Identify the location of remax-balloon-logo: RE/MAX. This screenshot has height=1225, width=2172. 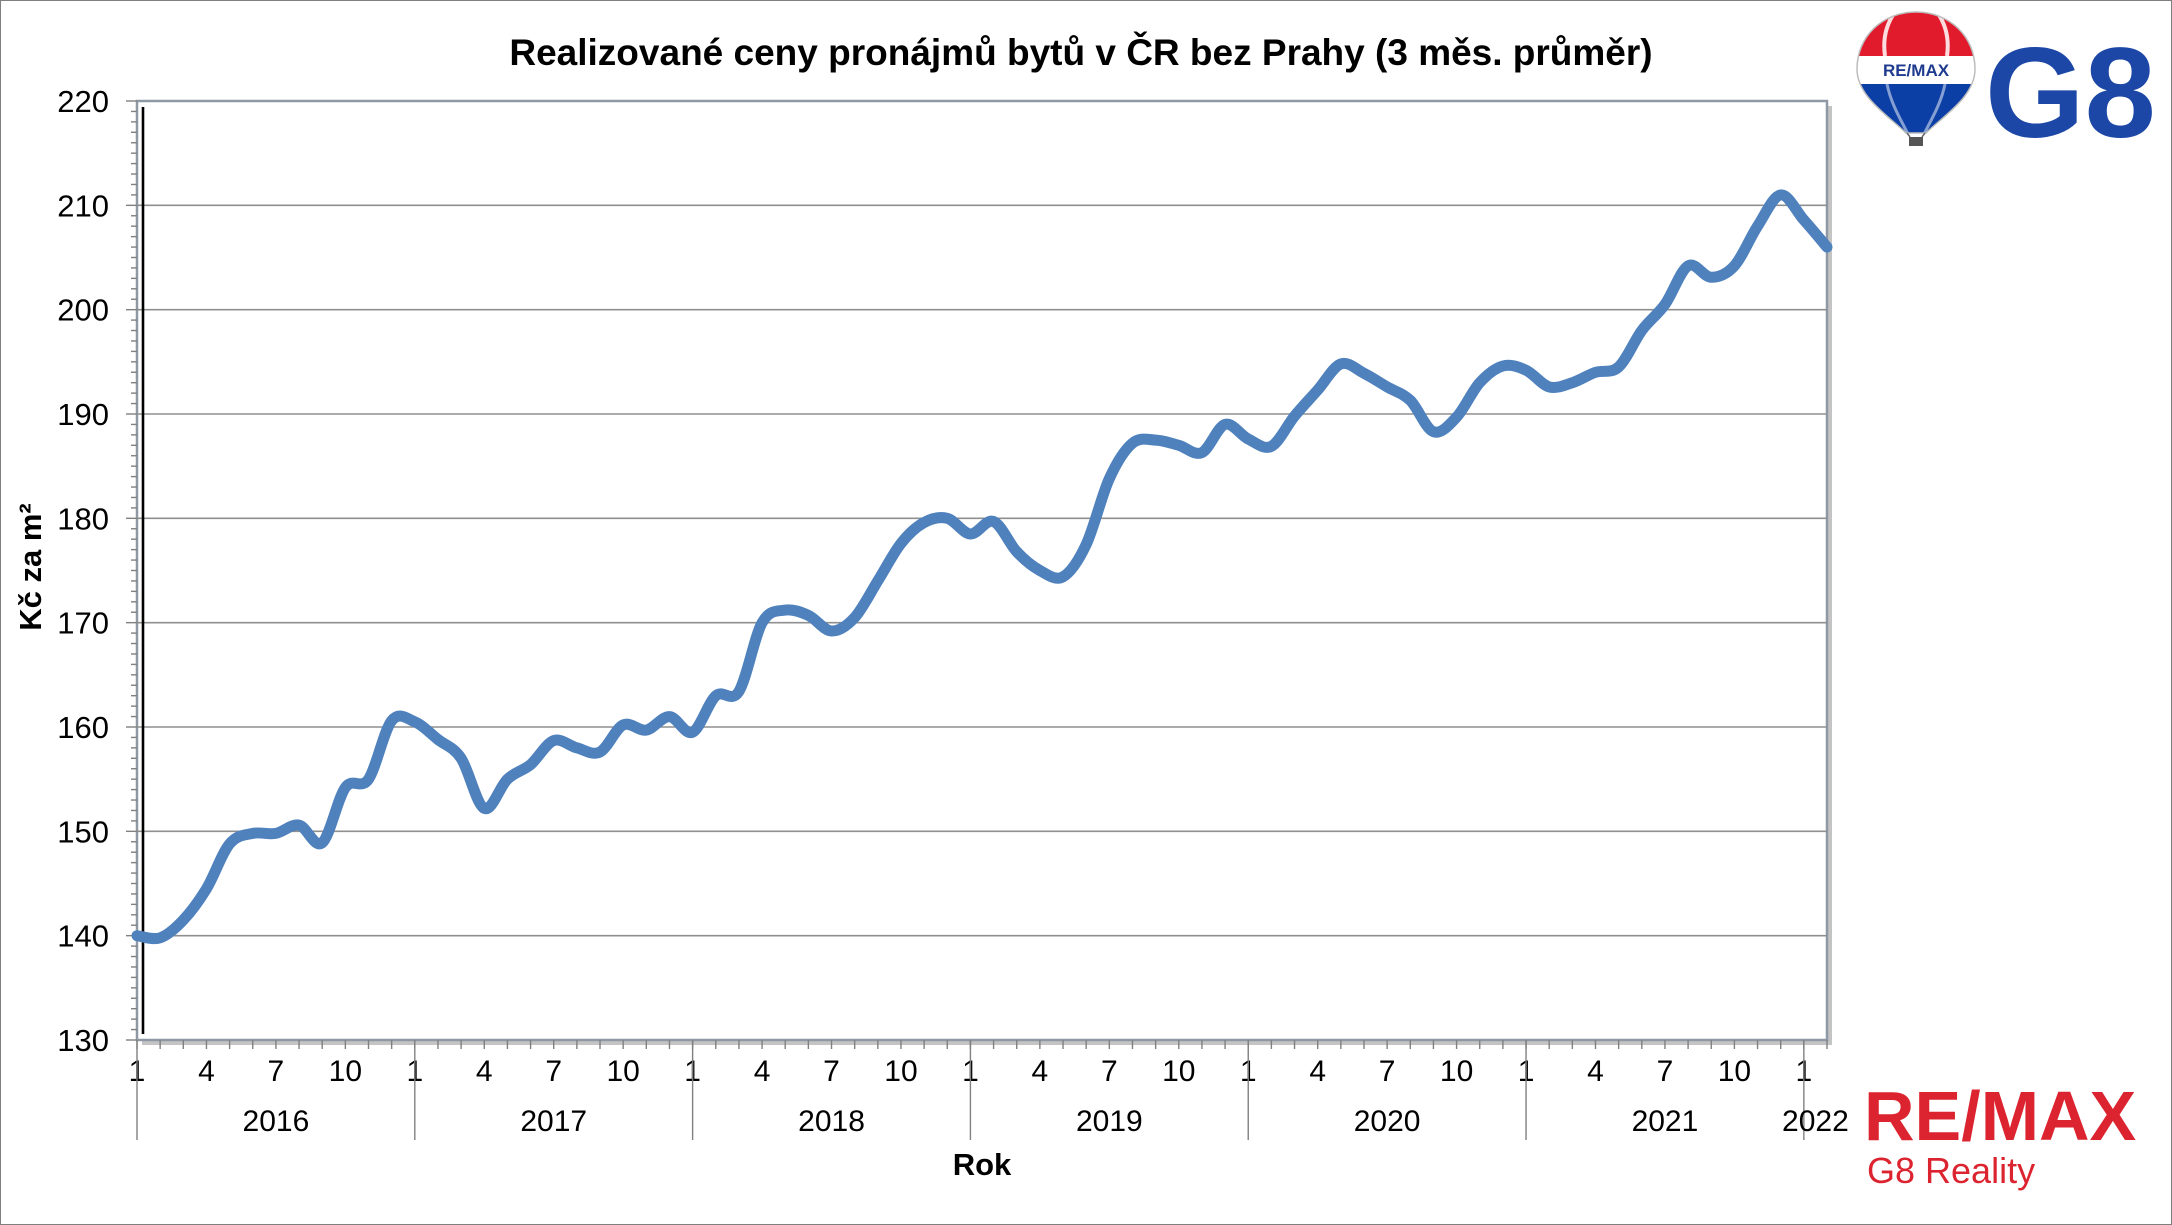
(1916, 78).